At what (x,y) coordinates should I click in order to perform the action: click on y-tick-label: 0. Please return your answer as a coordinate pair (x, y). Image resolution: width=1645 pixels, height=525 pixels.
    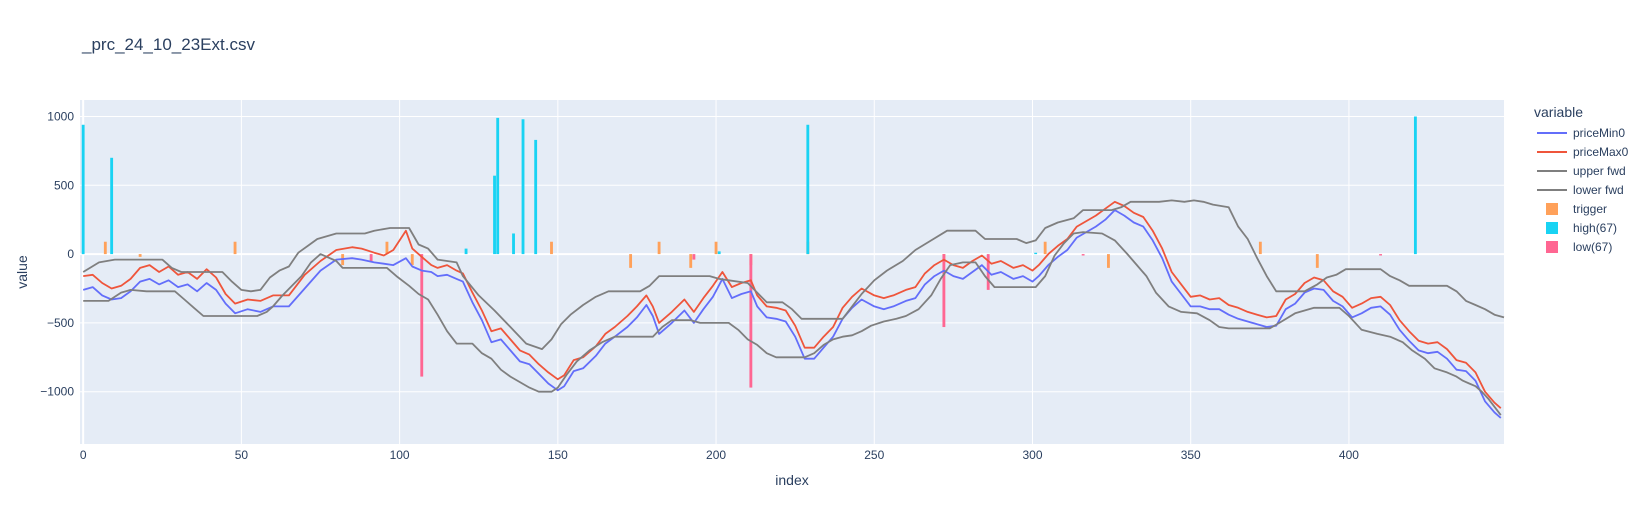
    Looking at the image, I should click on (70, 254).